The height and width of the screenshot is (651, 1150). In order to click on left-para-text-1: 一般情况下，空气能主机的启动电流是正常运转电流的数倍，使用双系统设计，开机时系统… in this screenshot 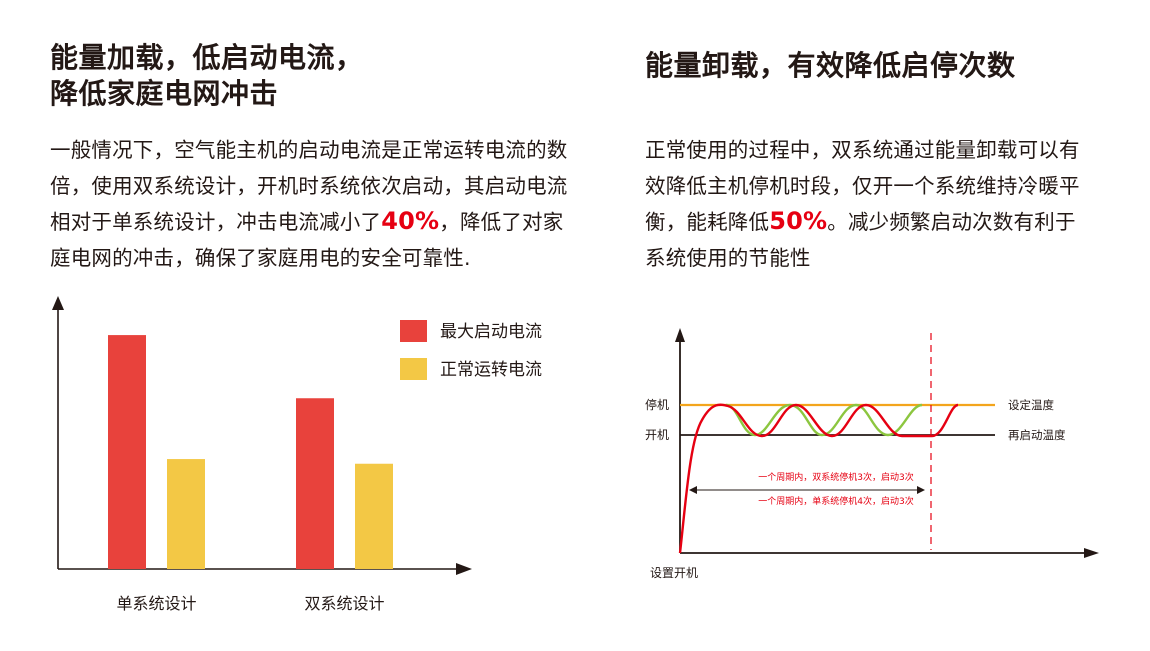, I will do `click(309, 186)`.